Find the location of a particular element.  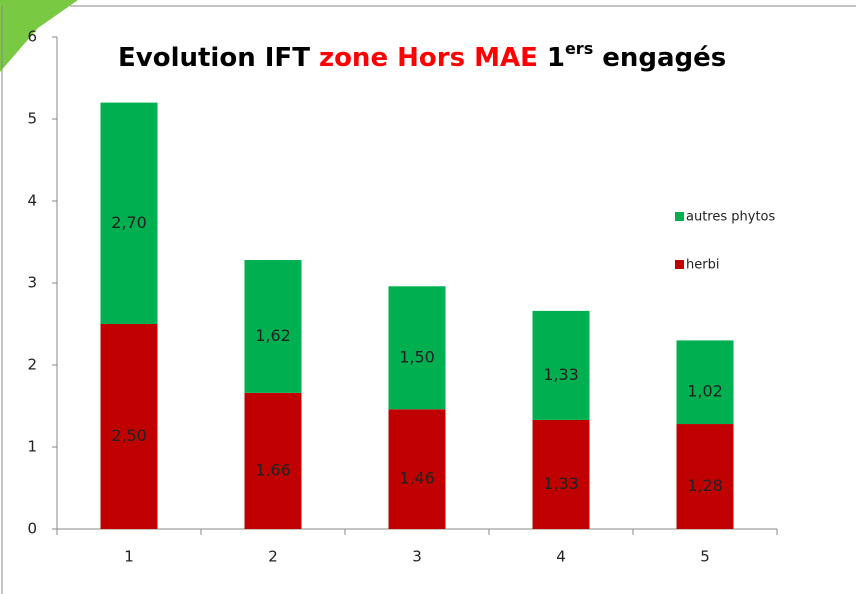

y-tick-label: 5 is located at coordinates (32, 119).